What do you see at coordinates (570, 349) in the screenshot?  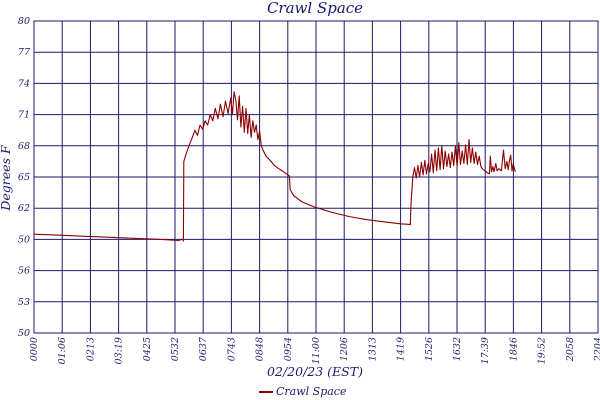 I see `x-tick-label: 2058` at bounding box center [570, 349].